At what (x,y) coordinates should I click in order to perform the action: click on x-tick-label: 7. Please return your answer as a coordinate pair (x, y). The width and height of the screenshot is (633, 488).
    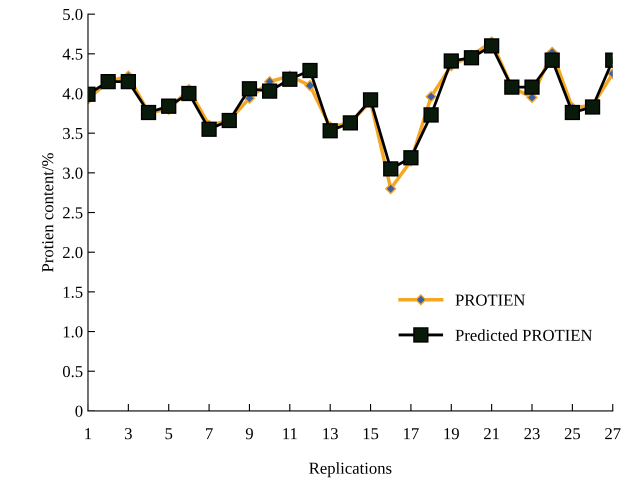
    Looking at the image, I should click on (209, 434).